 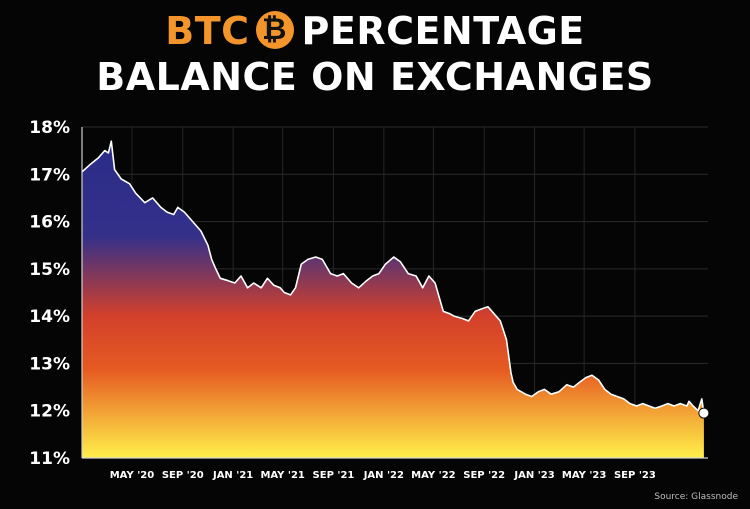 I want to click on x-tick-label: SEP '22, so click(x=484, y=475).